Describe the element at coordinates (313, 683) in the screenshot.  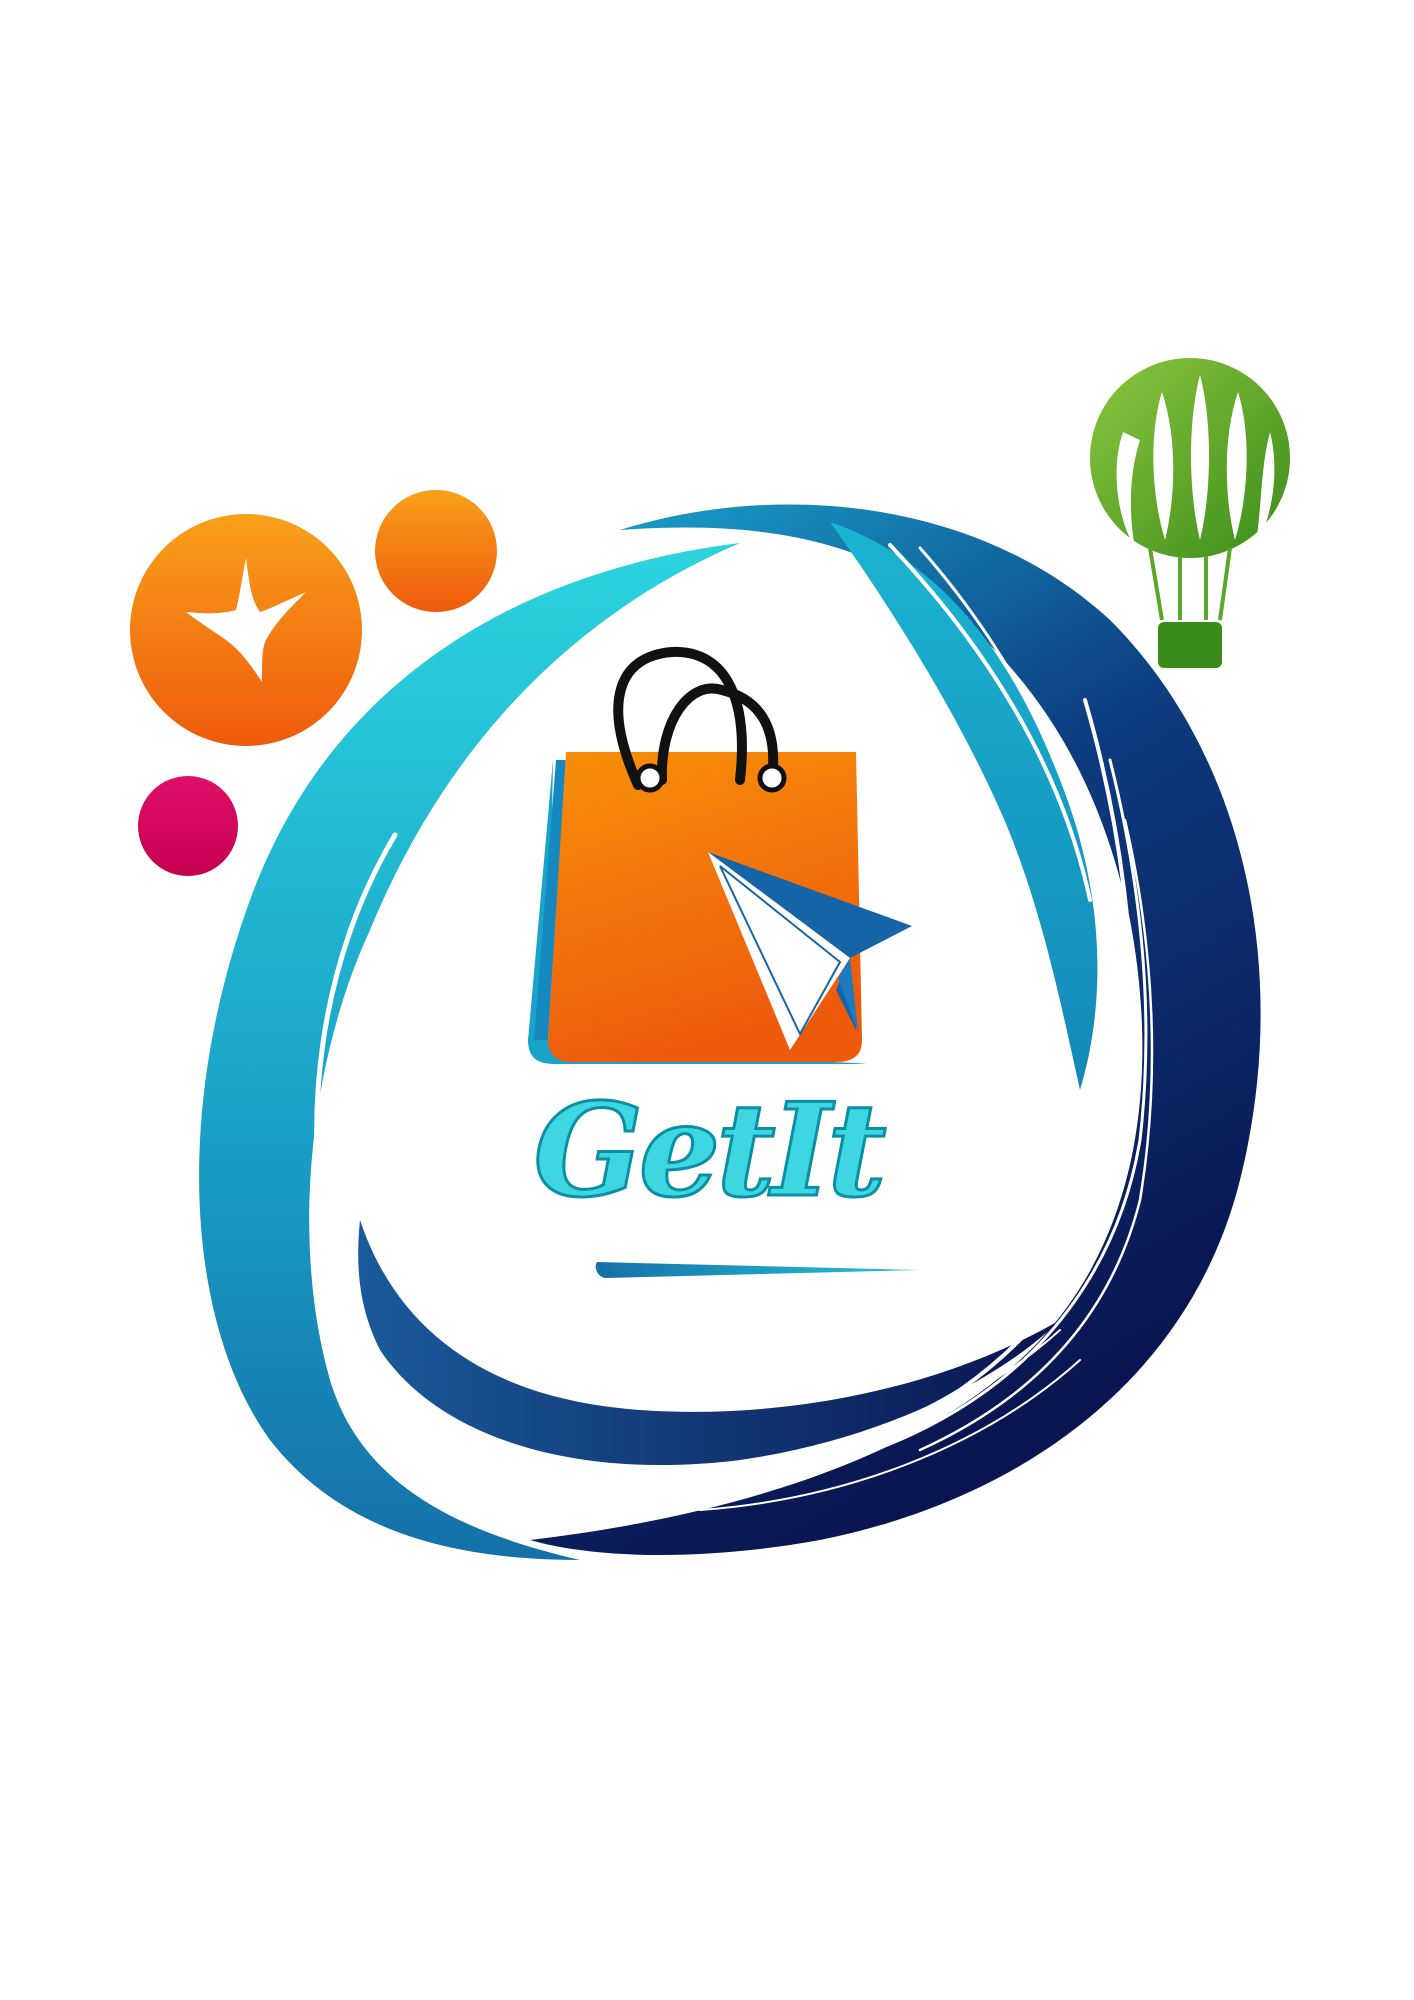
I see `decorative-dots` at that location.